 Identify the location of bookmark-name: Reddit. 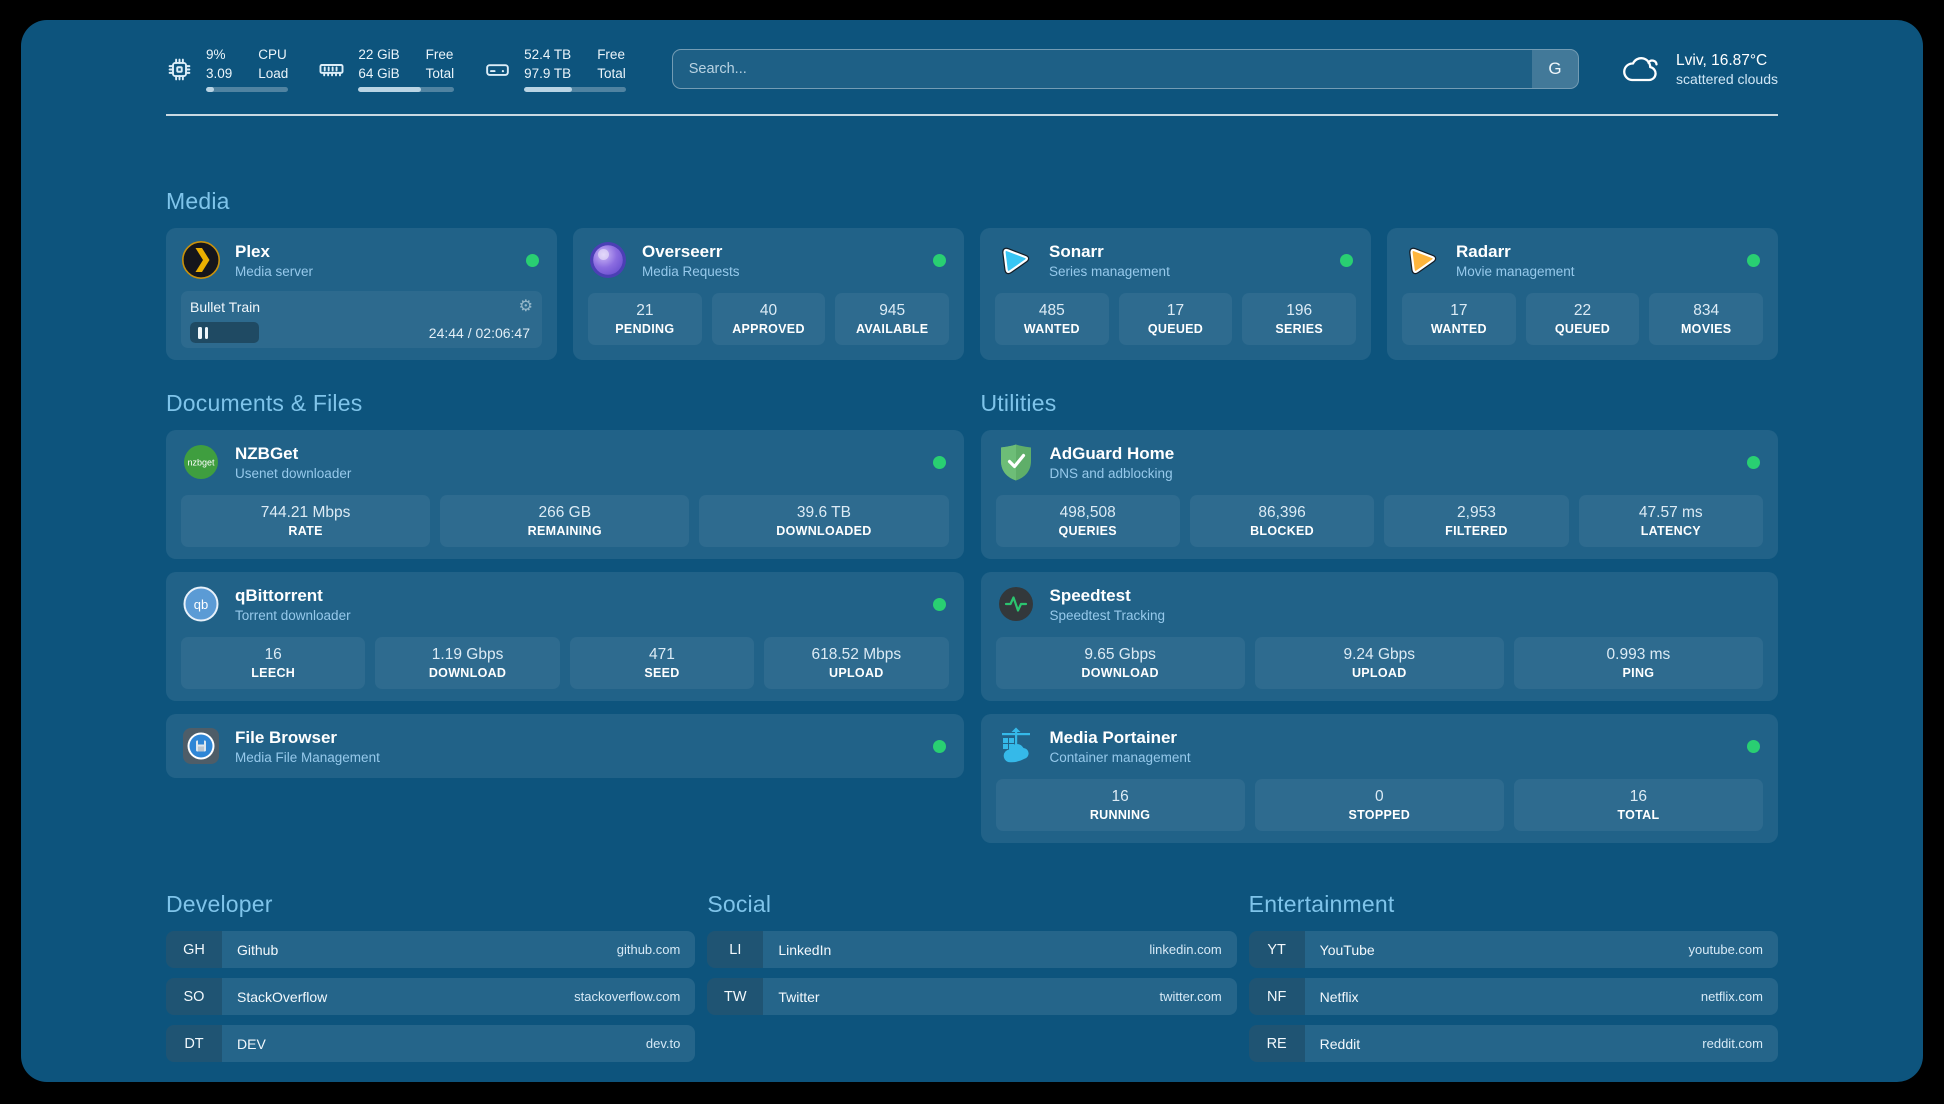
(1340, 1043).